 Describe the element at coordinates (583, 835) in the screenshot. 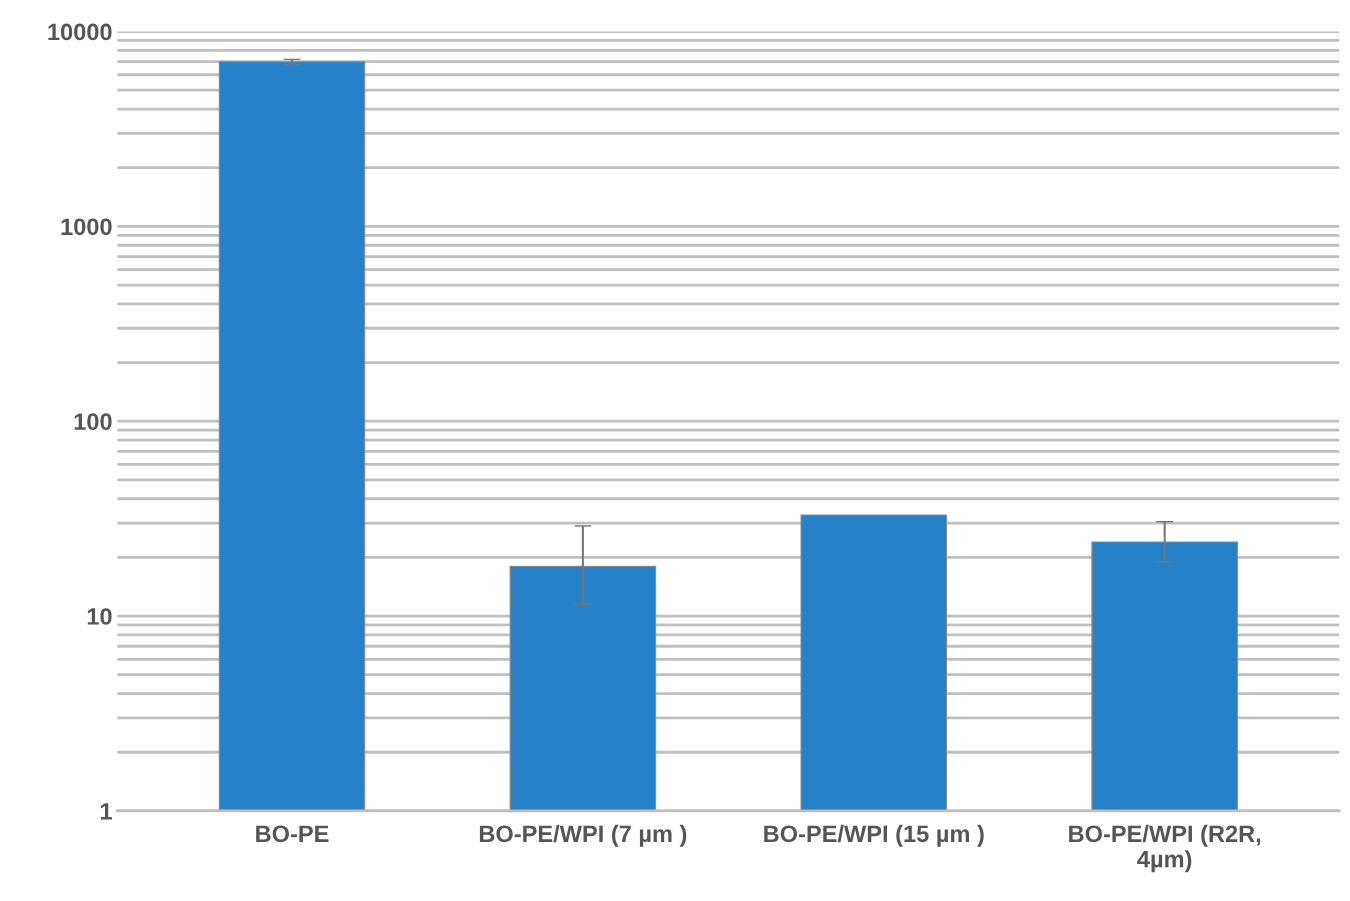

I see `x-tick-label: BO-PE/WPI (7 µm )` at that location.